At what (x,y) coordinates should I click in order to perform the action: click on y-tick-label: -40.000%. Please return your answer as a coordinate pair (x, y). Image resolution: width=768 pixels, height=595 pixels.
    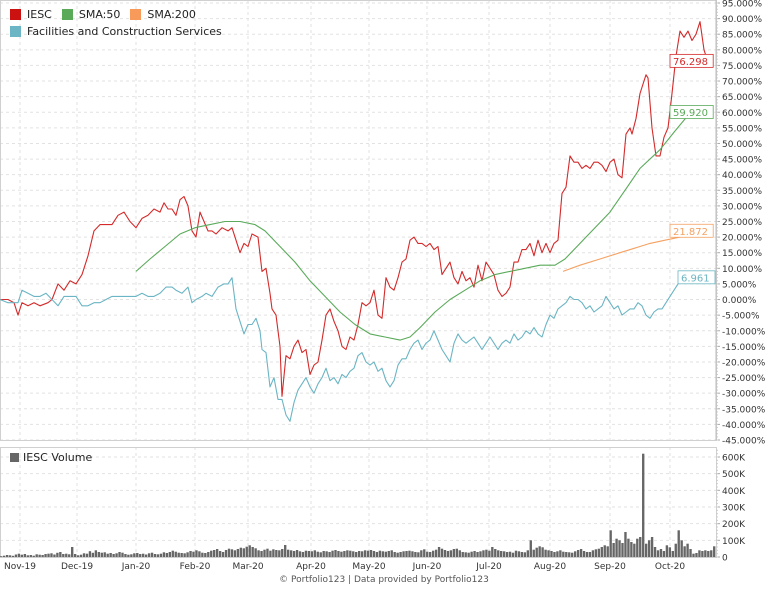
    Looking at the image, I should click on (744, 426).